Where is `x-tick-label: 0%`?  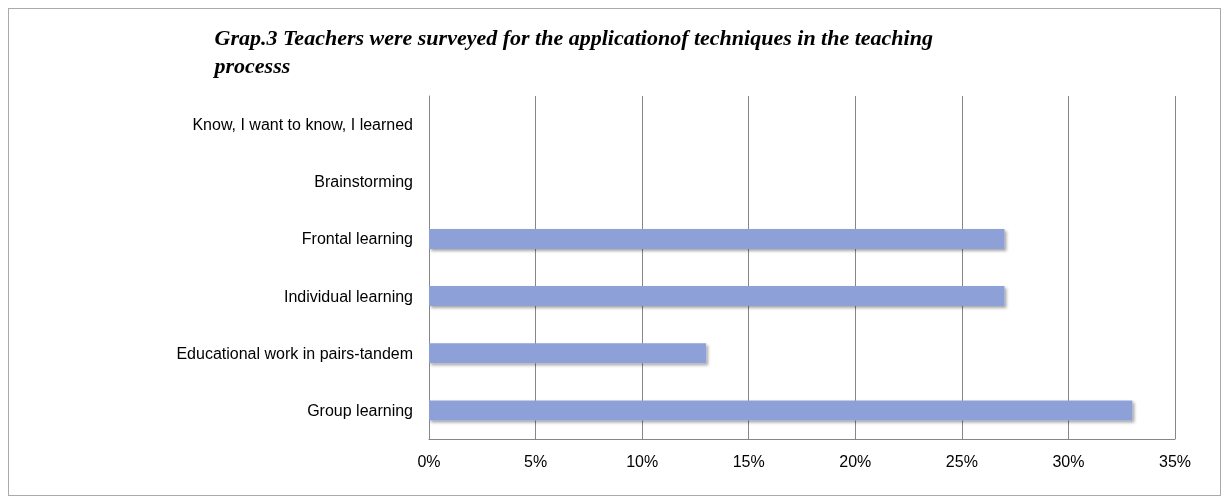 x-tick-label: 0% is located at coordinates (429, 461).